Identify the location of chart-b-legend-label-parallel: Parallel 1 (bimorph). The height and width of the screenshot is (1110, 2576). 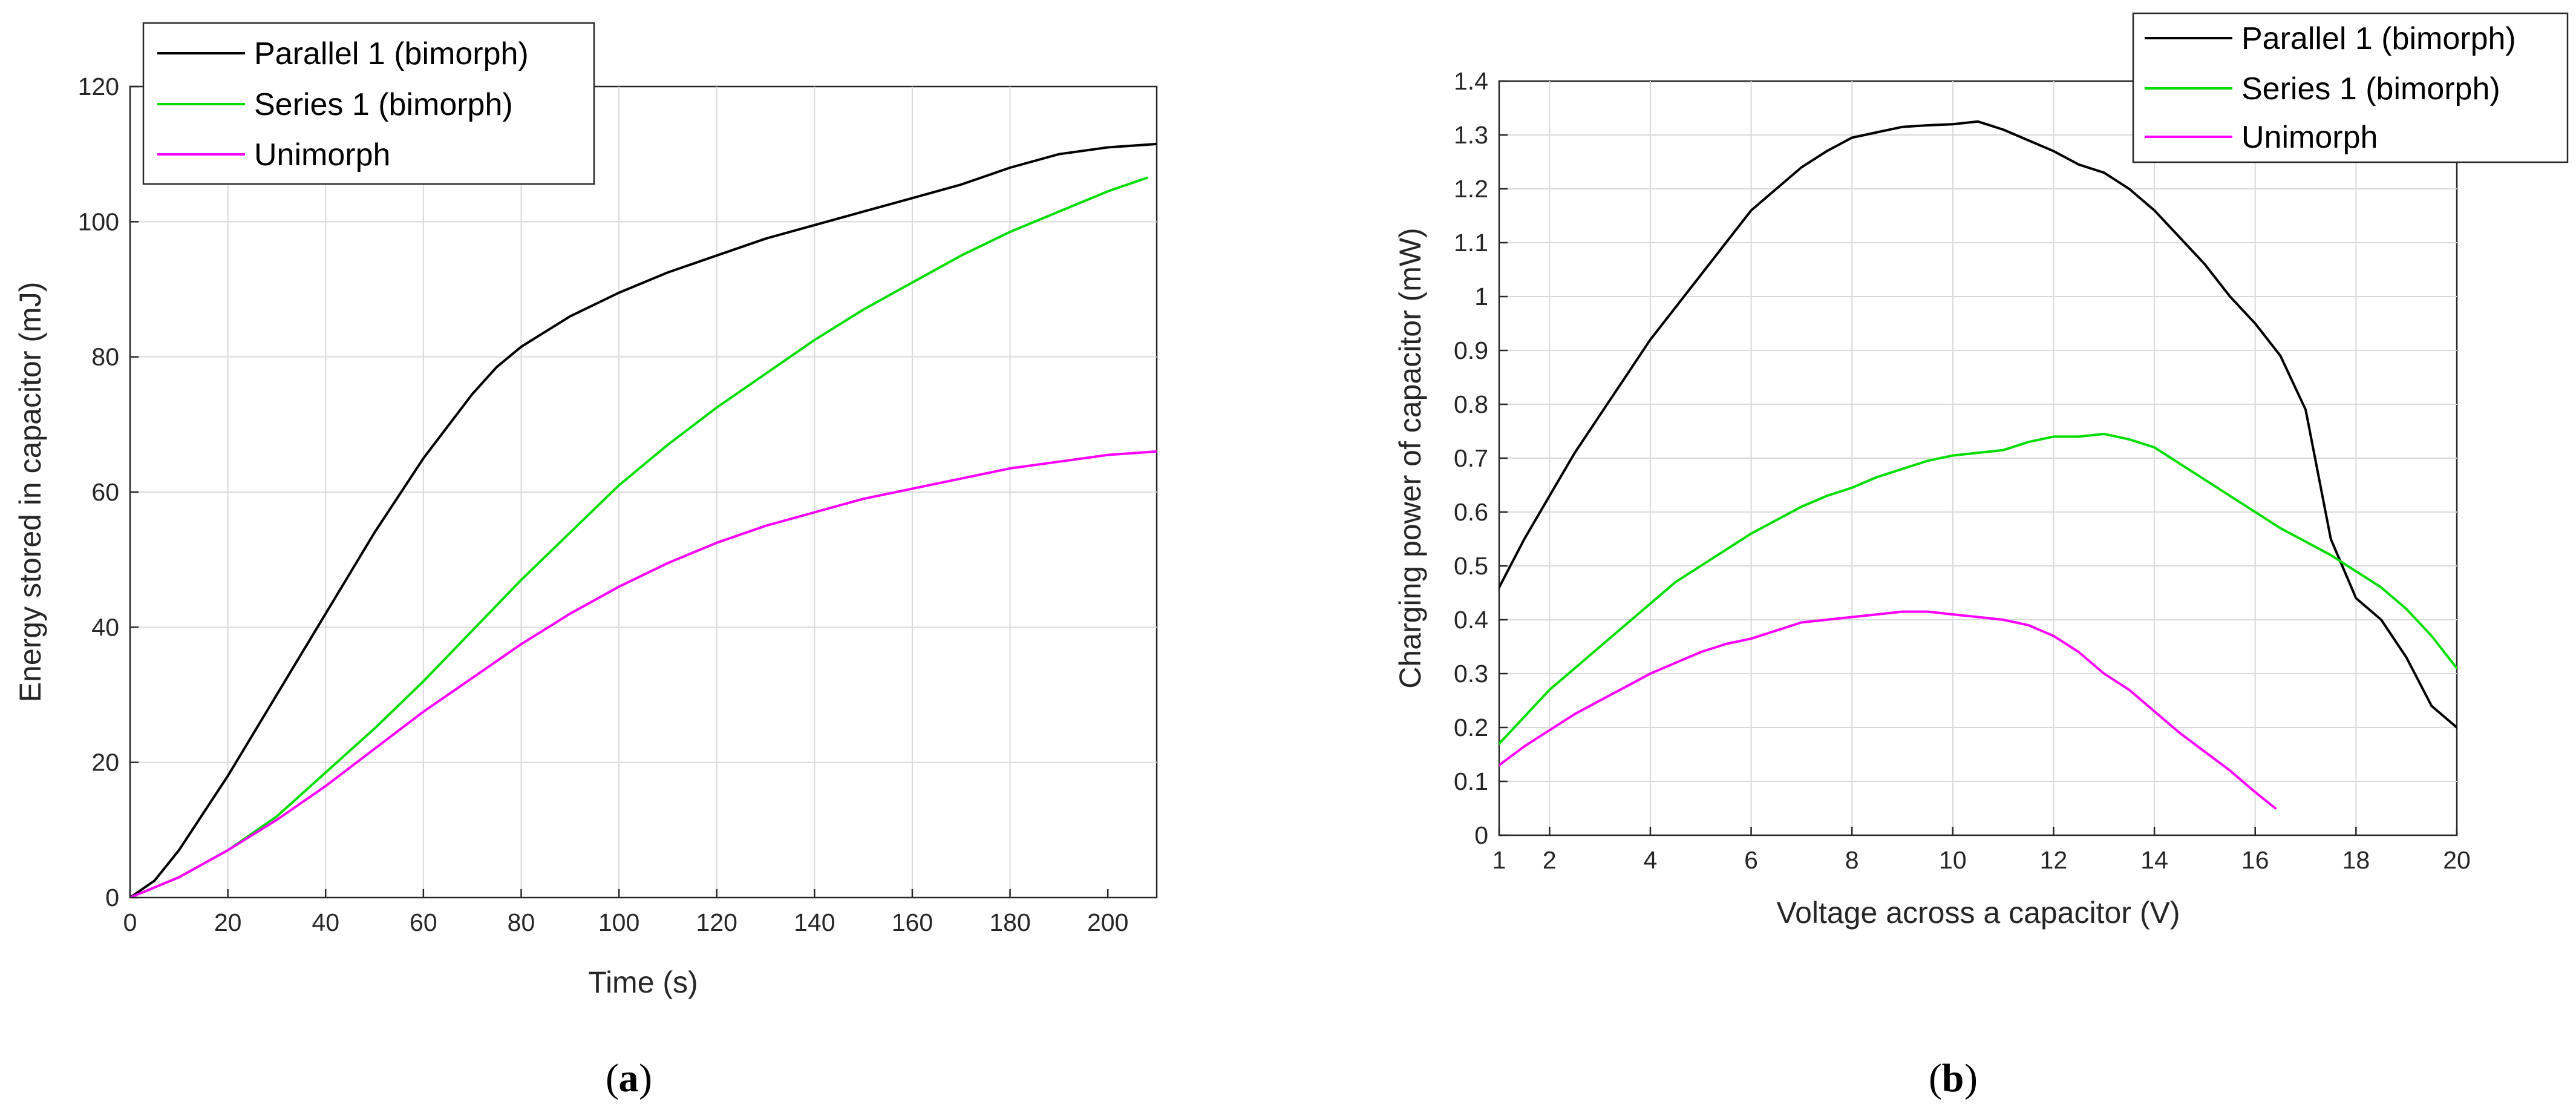
(2378, 38).